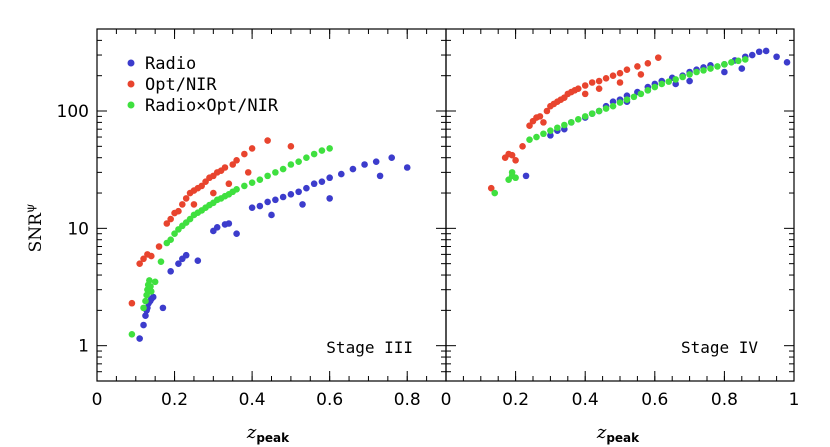 This screenshot has width=830, height=447. What do you see at coordinates (211, 222) in the screenshot?
I see `series-opt-nir-left` at bounding box center [211, 222].